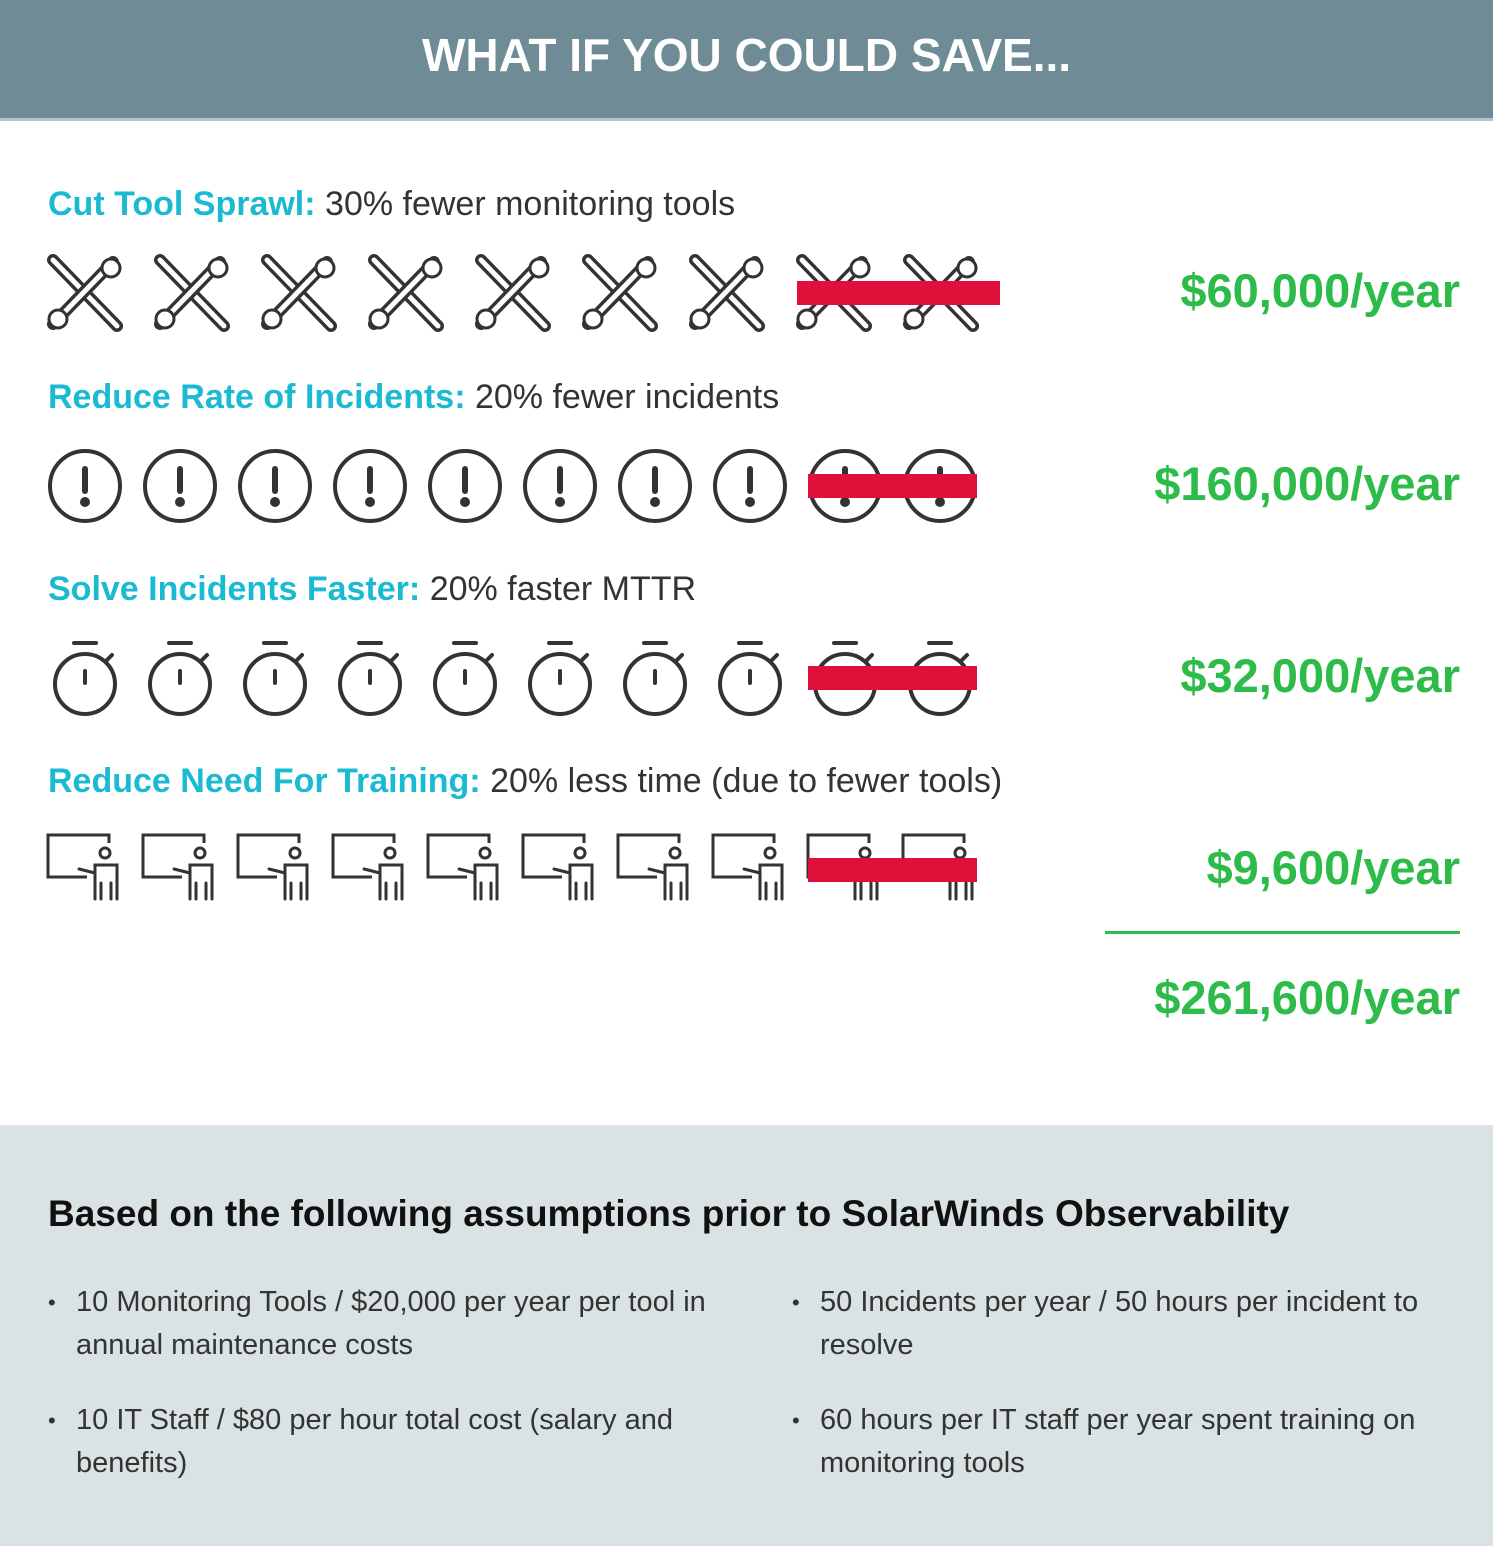 This screenshot has width=1493, height=1546. I want to click on saving-amount: $60,000/year, so click(1320, 290).